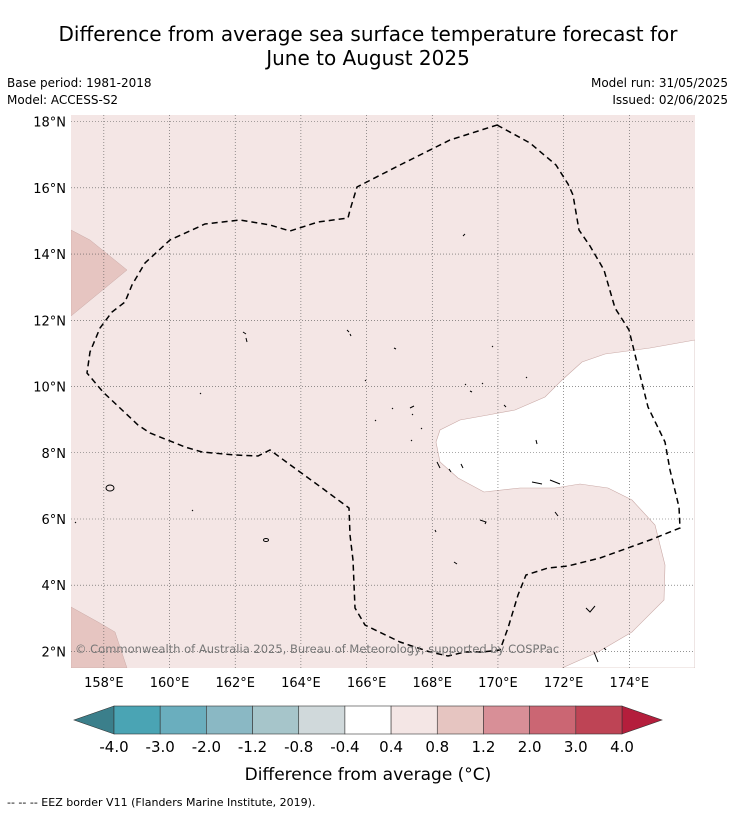 This screenshot has height=816, width=736. Describe the element at coordinates (252, 747) in the screenshot. I see `colorbar-tick-label: -1.2` at that location.